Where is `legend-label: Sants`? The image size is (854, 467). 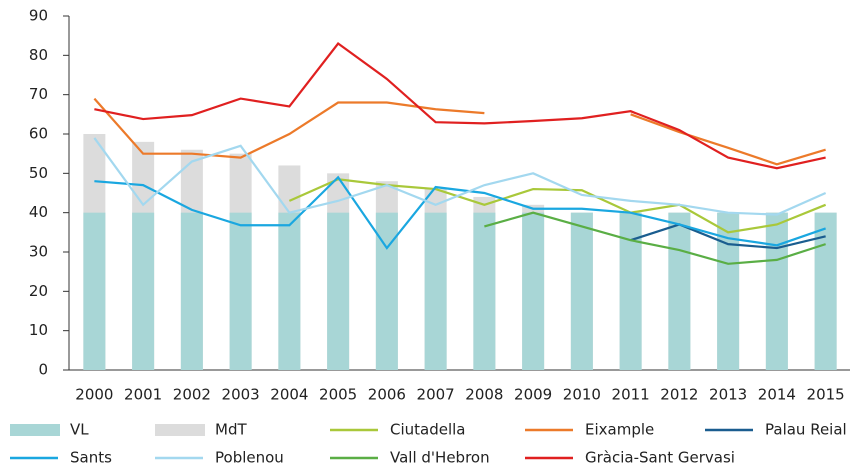 legend-label: Sants is located at coordinates (91, 458).